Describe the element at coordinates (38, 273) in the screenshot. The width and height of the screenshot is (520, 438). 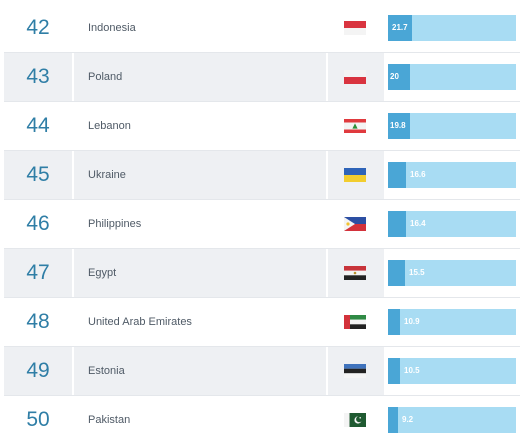
I see `rank-number: 47` at that location.